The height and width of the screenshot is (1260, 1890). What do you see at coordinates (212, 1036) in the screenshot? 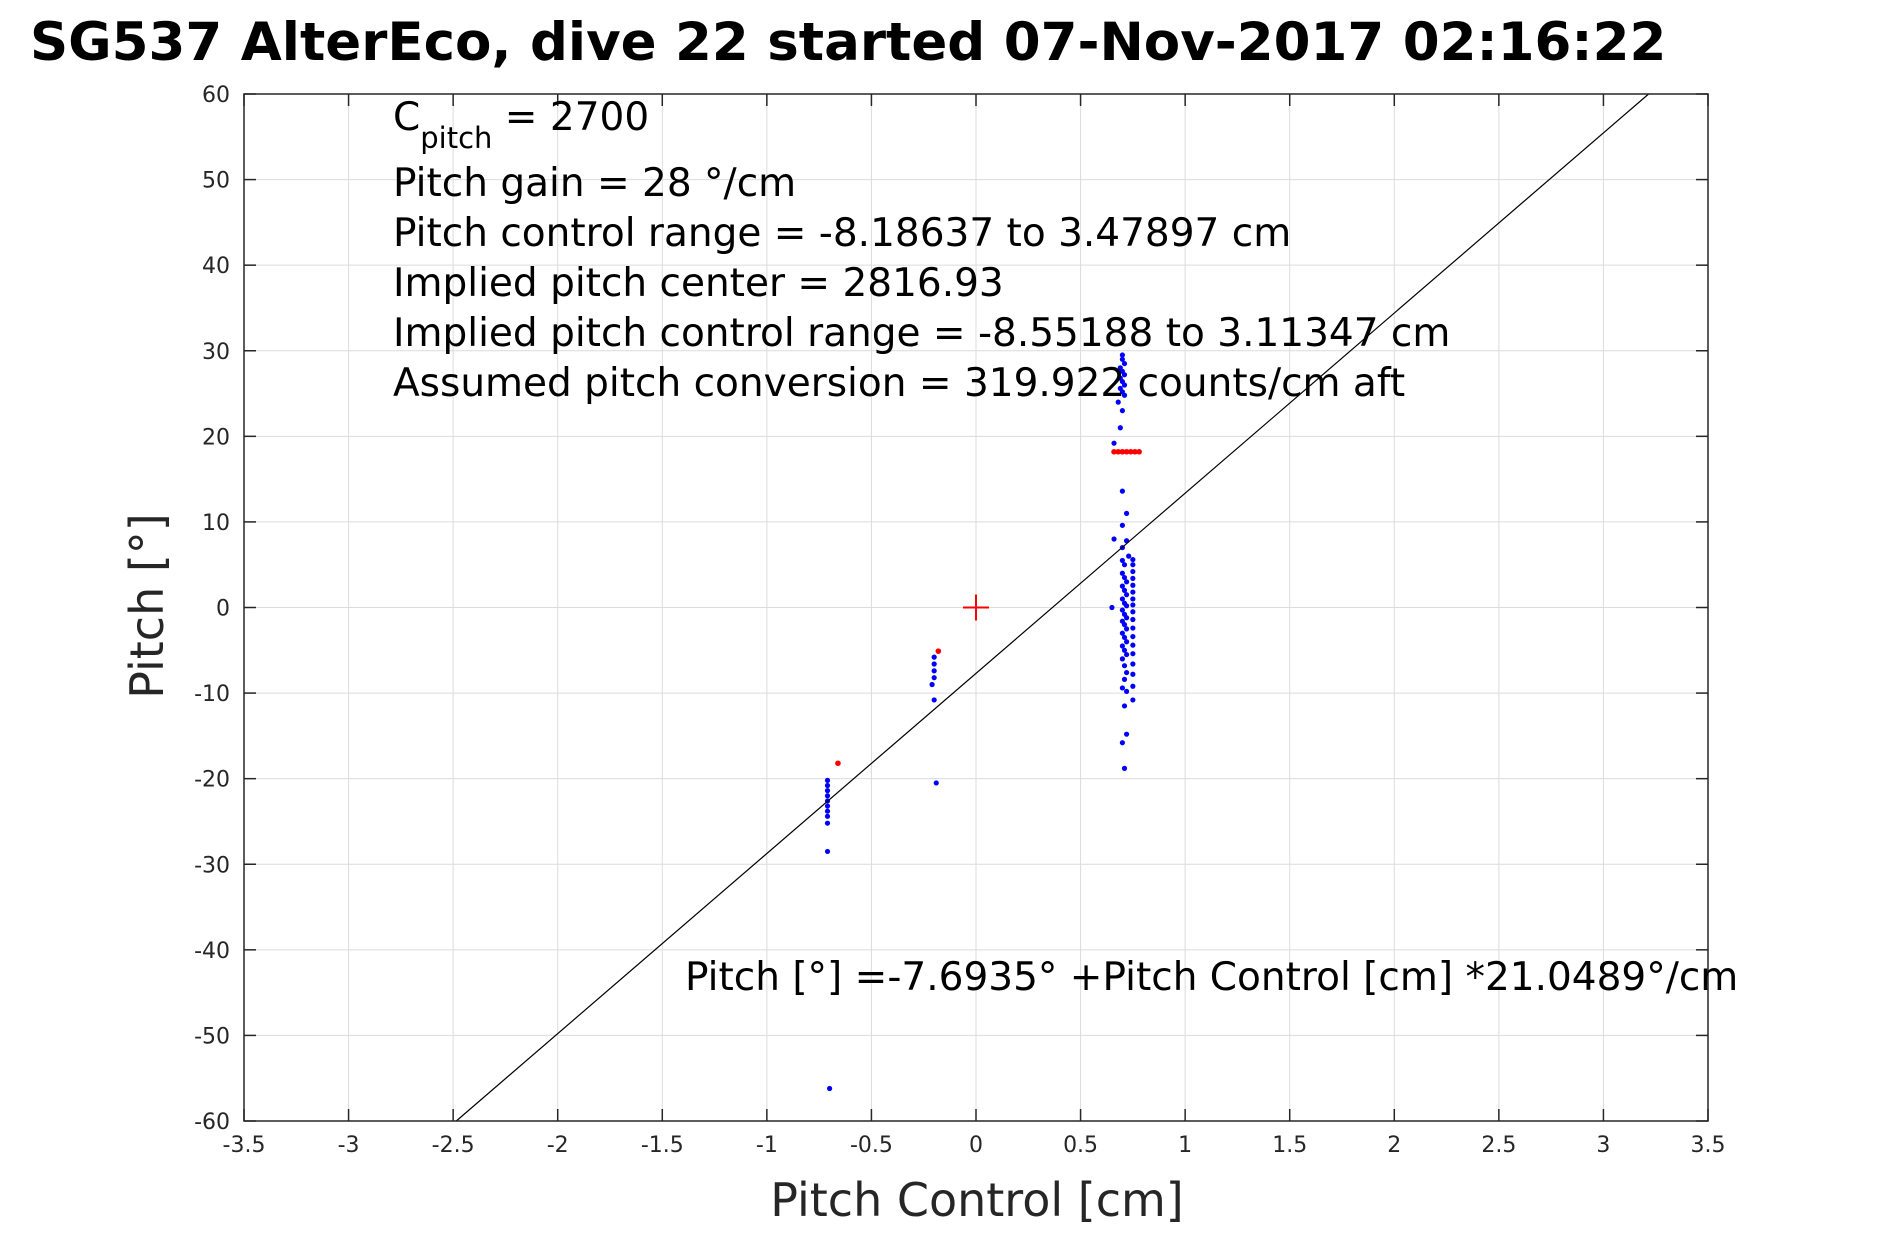
I see `y-tick-label: -50` at bounding box center [212, 1036].